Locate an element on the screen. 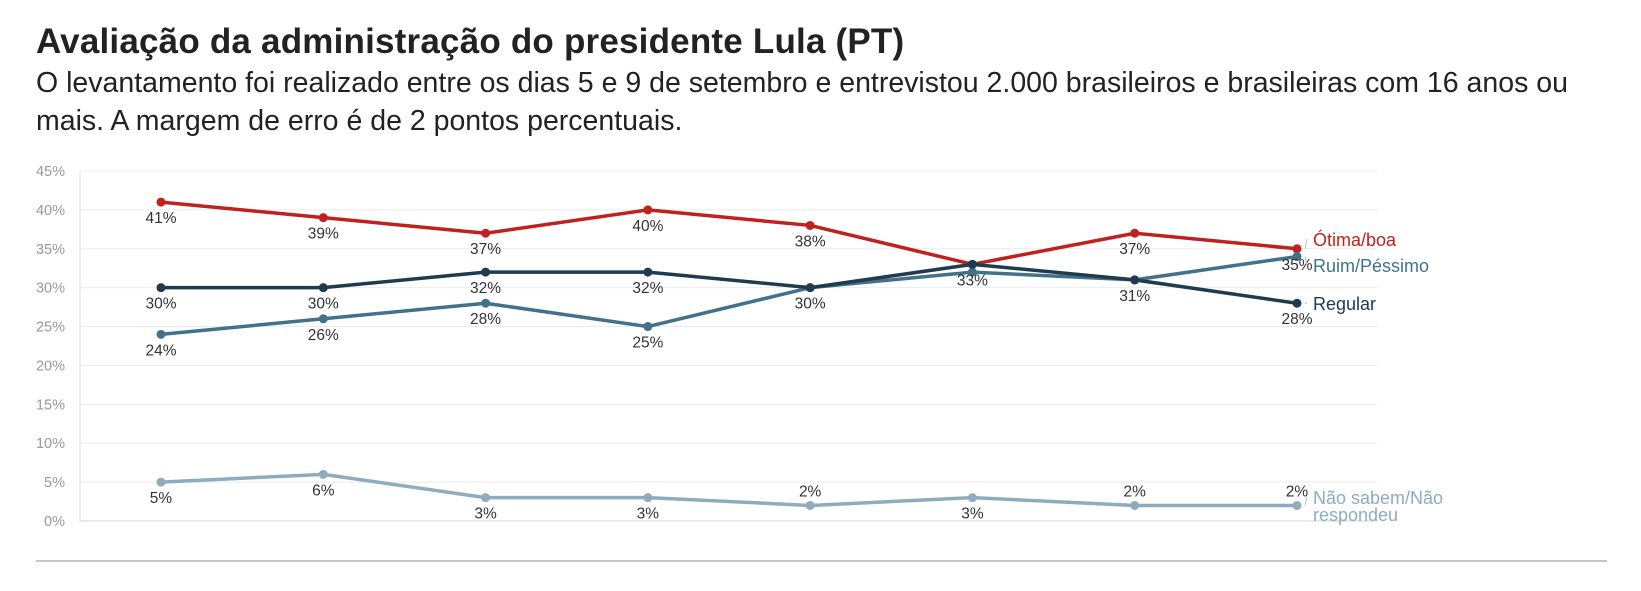 The height and width of the screenshot is (591, 1641). data-label: 25% is located at coordinates (647, 343).